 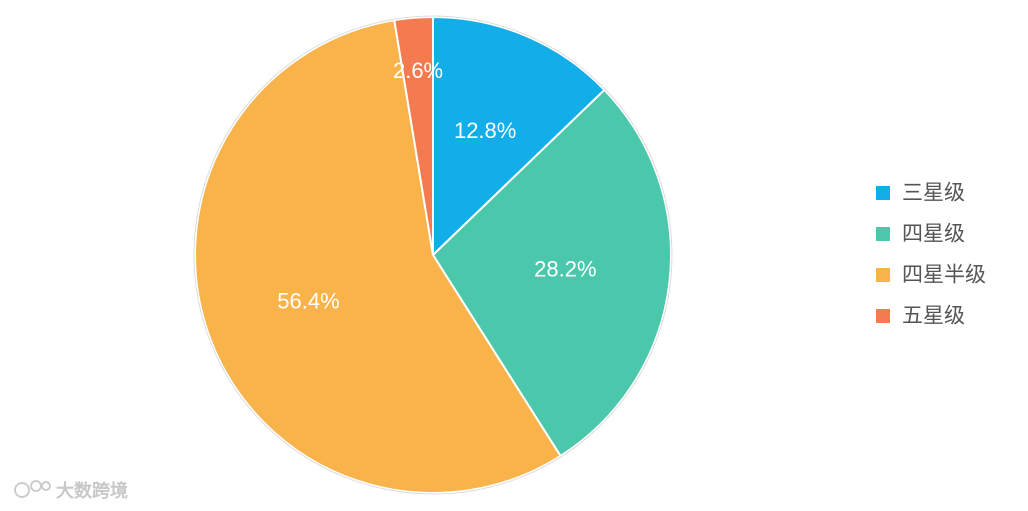 I want to click on legend-label: 三星级, so click(x=933, y=193).